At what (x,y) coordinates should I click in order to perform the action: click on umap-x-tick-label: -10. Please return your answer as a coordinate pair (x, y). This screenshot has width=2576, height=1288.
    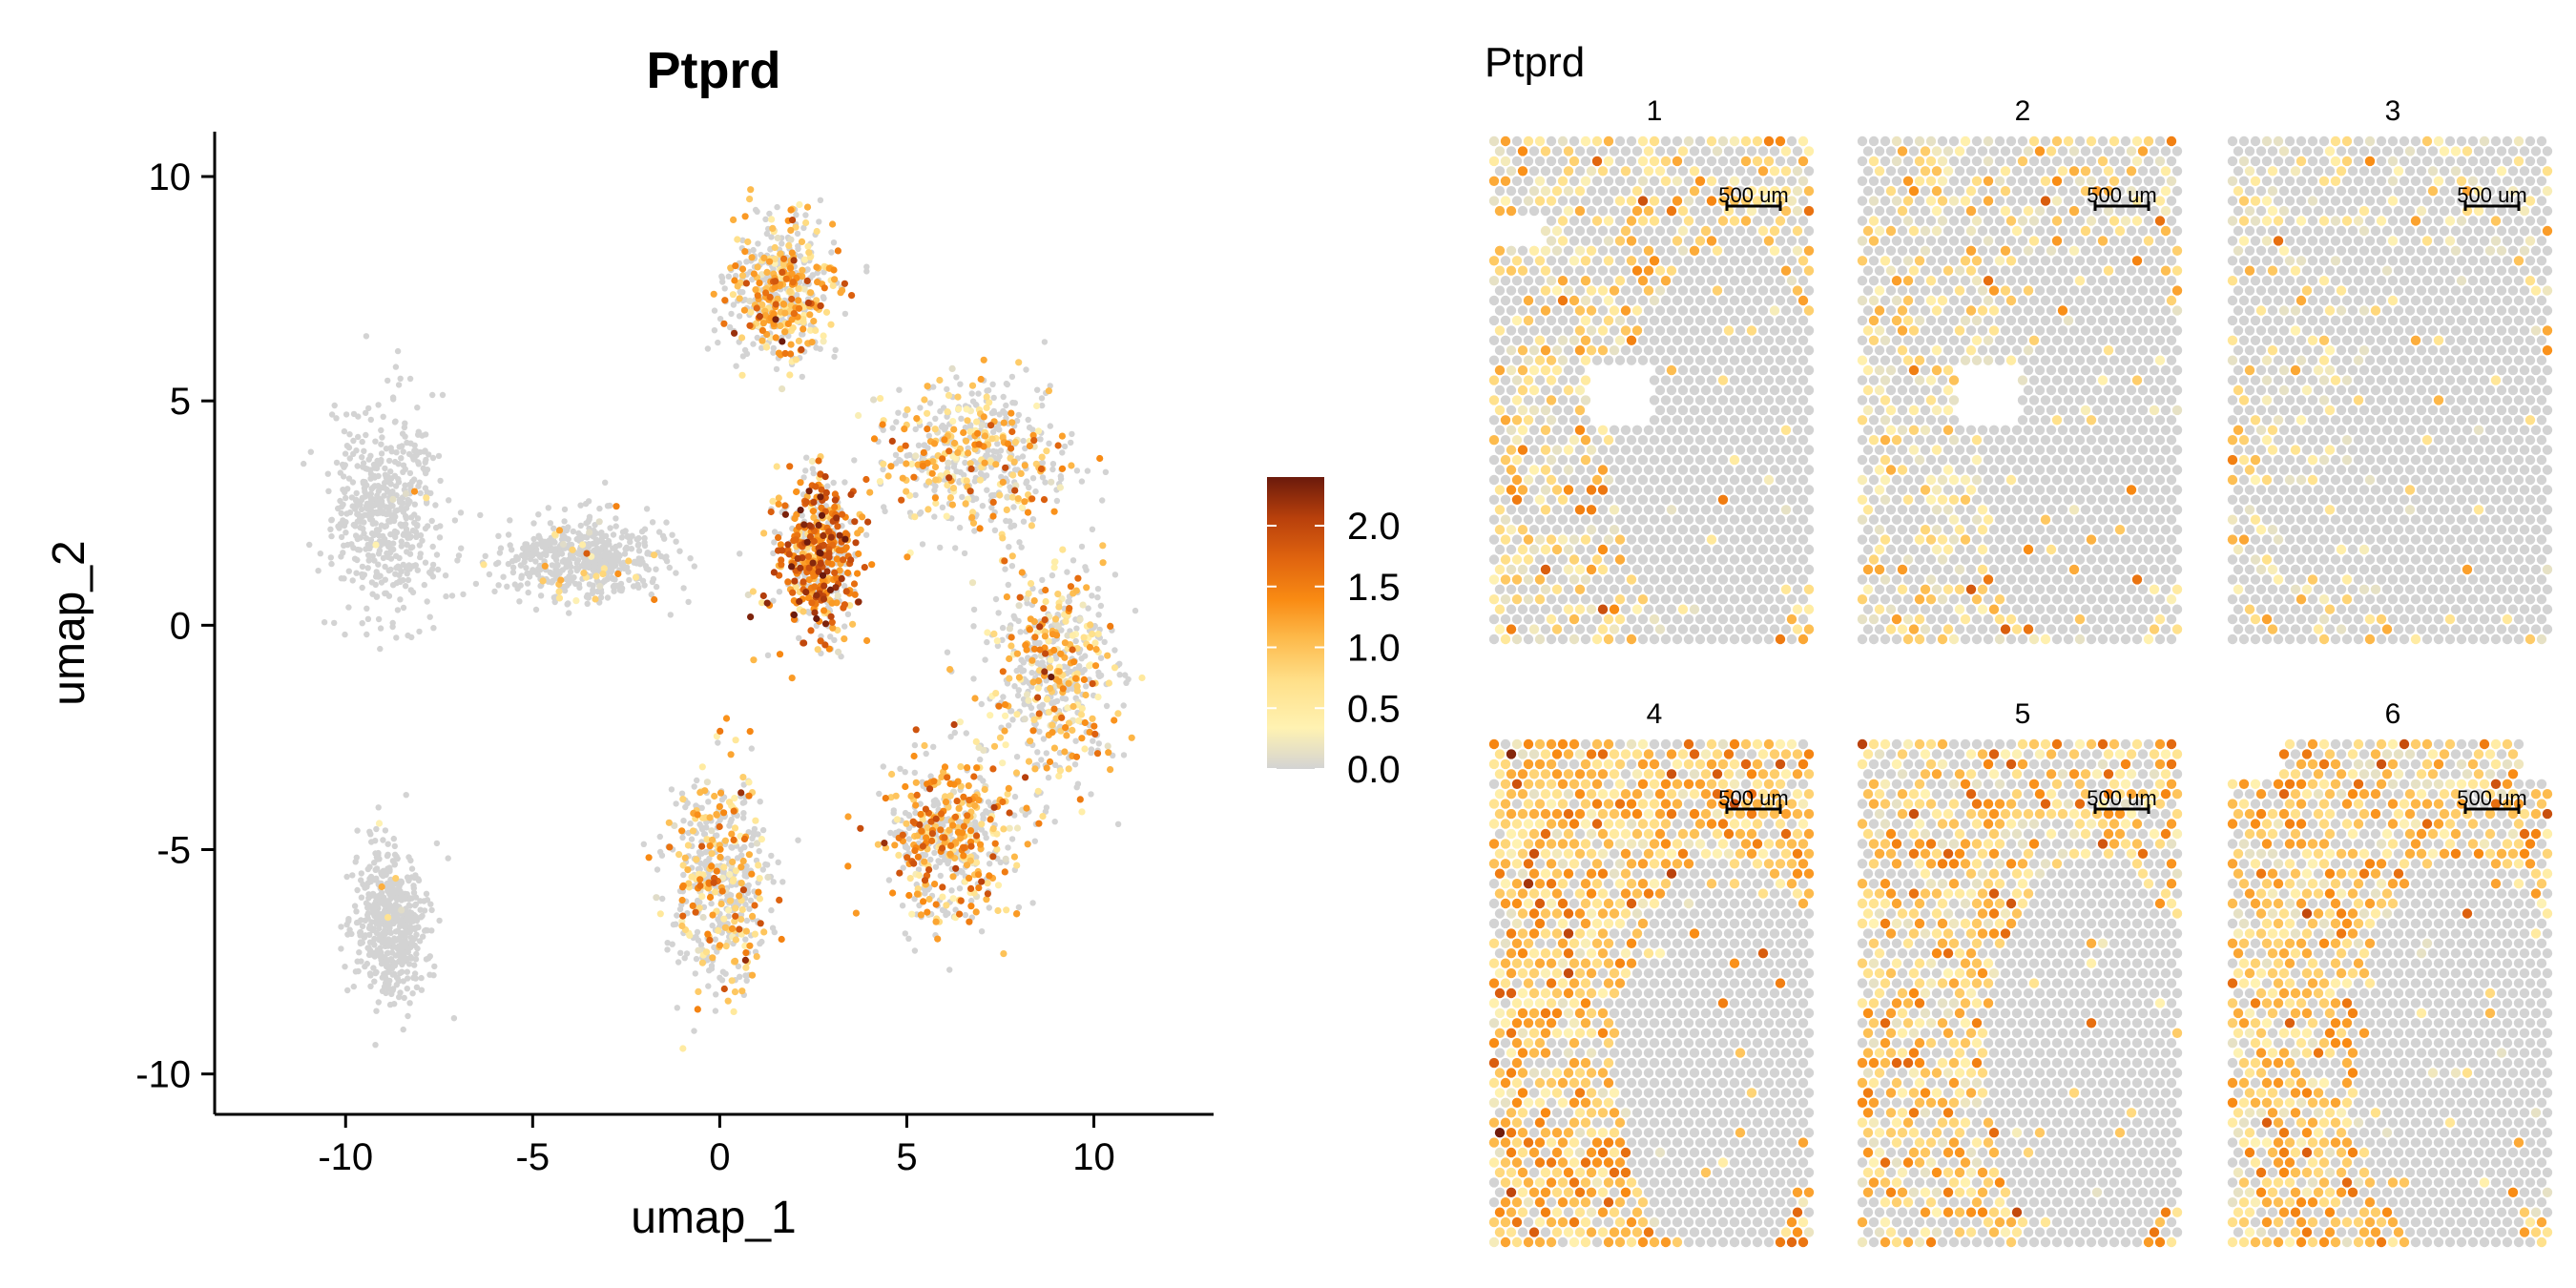
    Looking at the image, I should click on (345, 1157).